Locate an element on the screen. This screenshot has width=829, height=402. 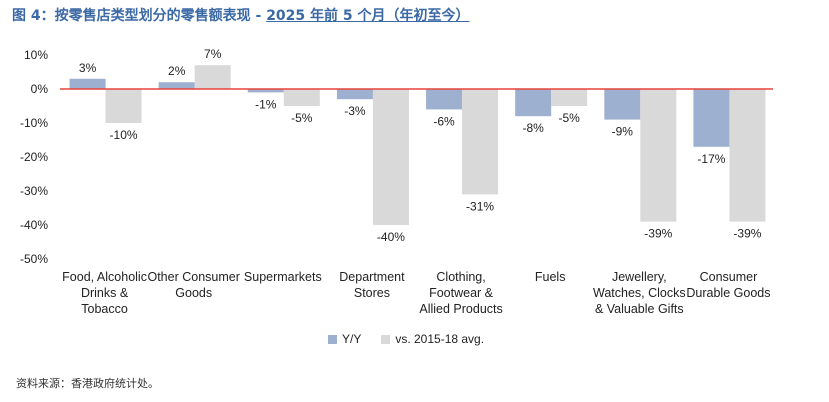
data-label: 3% is located at coordinates (88, 68).